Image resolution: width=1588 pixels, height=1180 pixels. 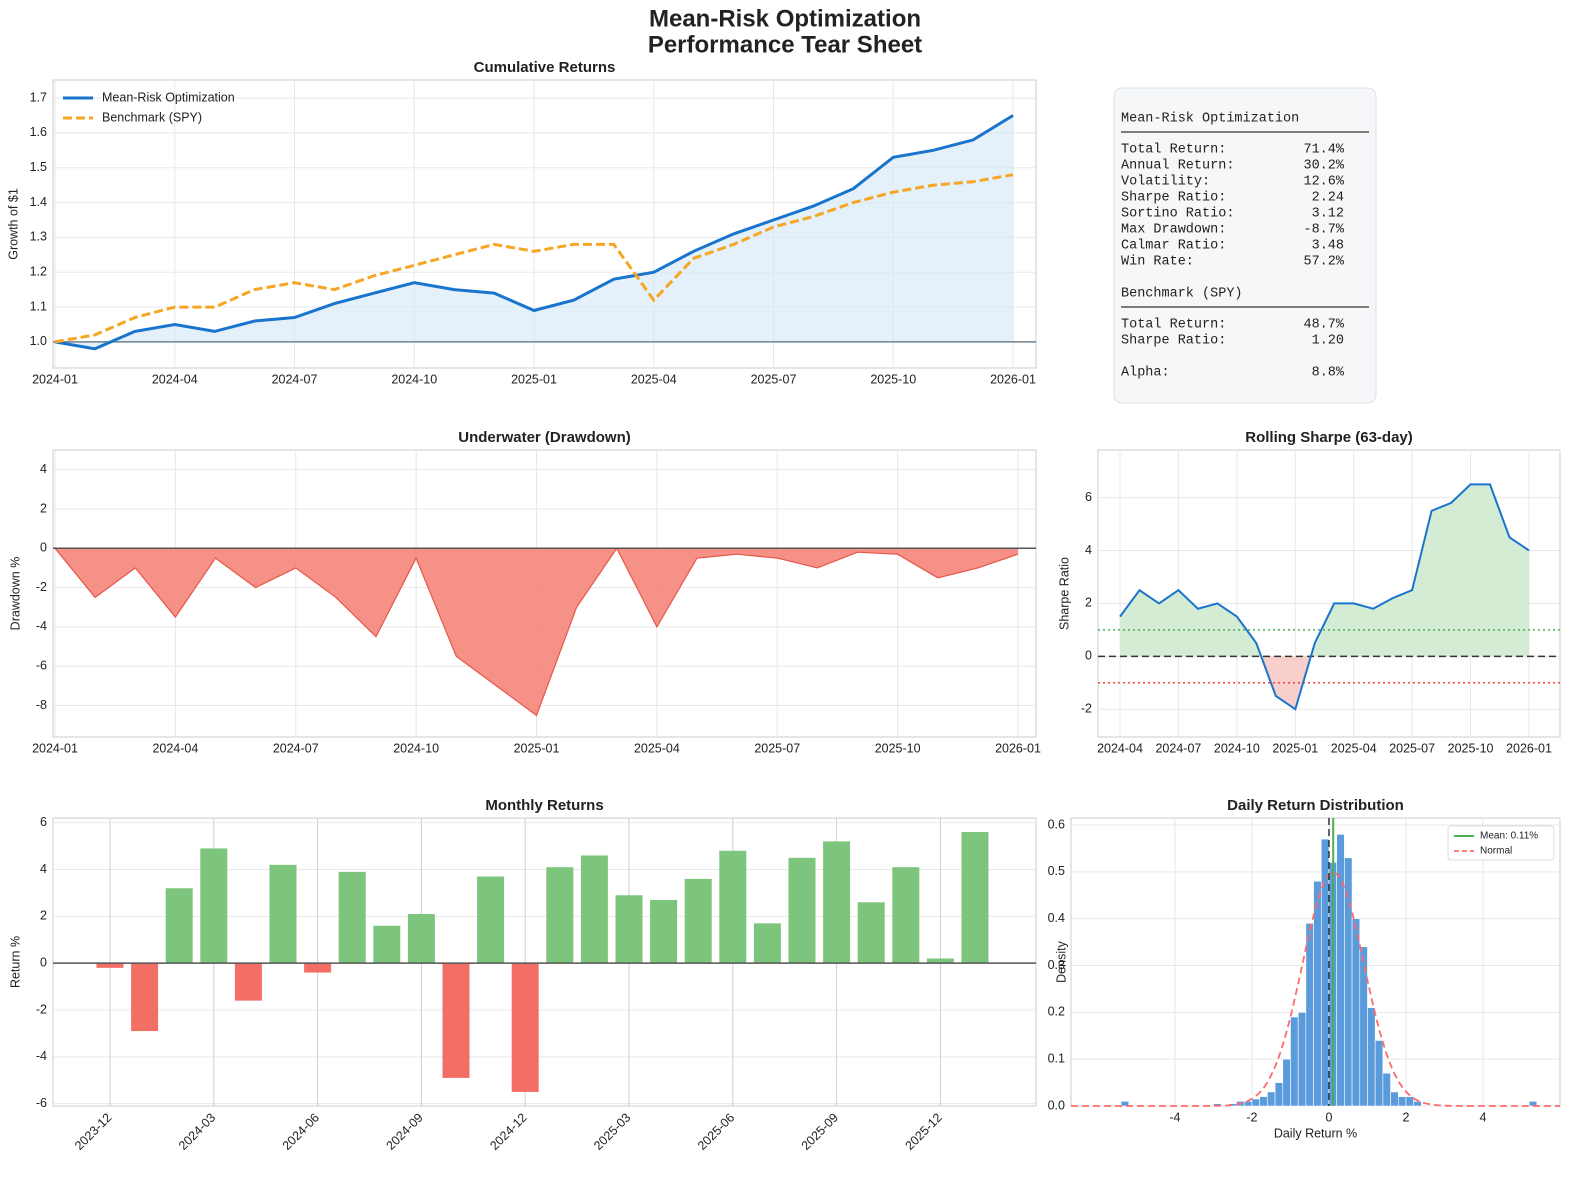 What do you see at coordinates (1056, 871) in the screenshot?
I see `y-tick-label: 0.5` at bounding box center [1056, 871].